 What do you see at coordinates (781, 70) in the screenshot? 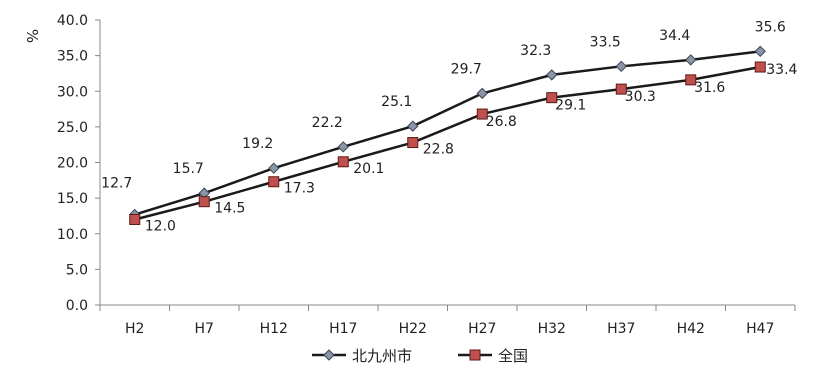
I see `data-label: 33.4` at bounding box center [781, 70].